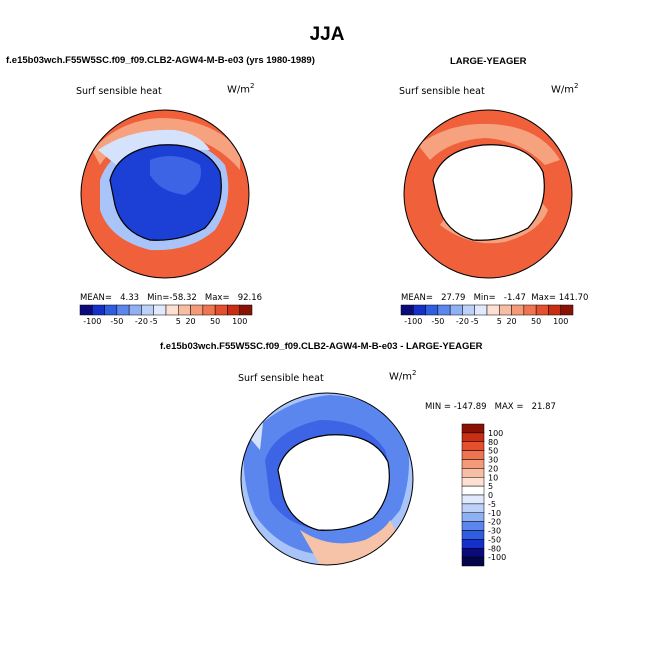 The width and height of the screenshot is (654, 654). I want to click on diff-colorbar-tick: -20, so click(494, 522).